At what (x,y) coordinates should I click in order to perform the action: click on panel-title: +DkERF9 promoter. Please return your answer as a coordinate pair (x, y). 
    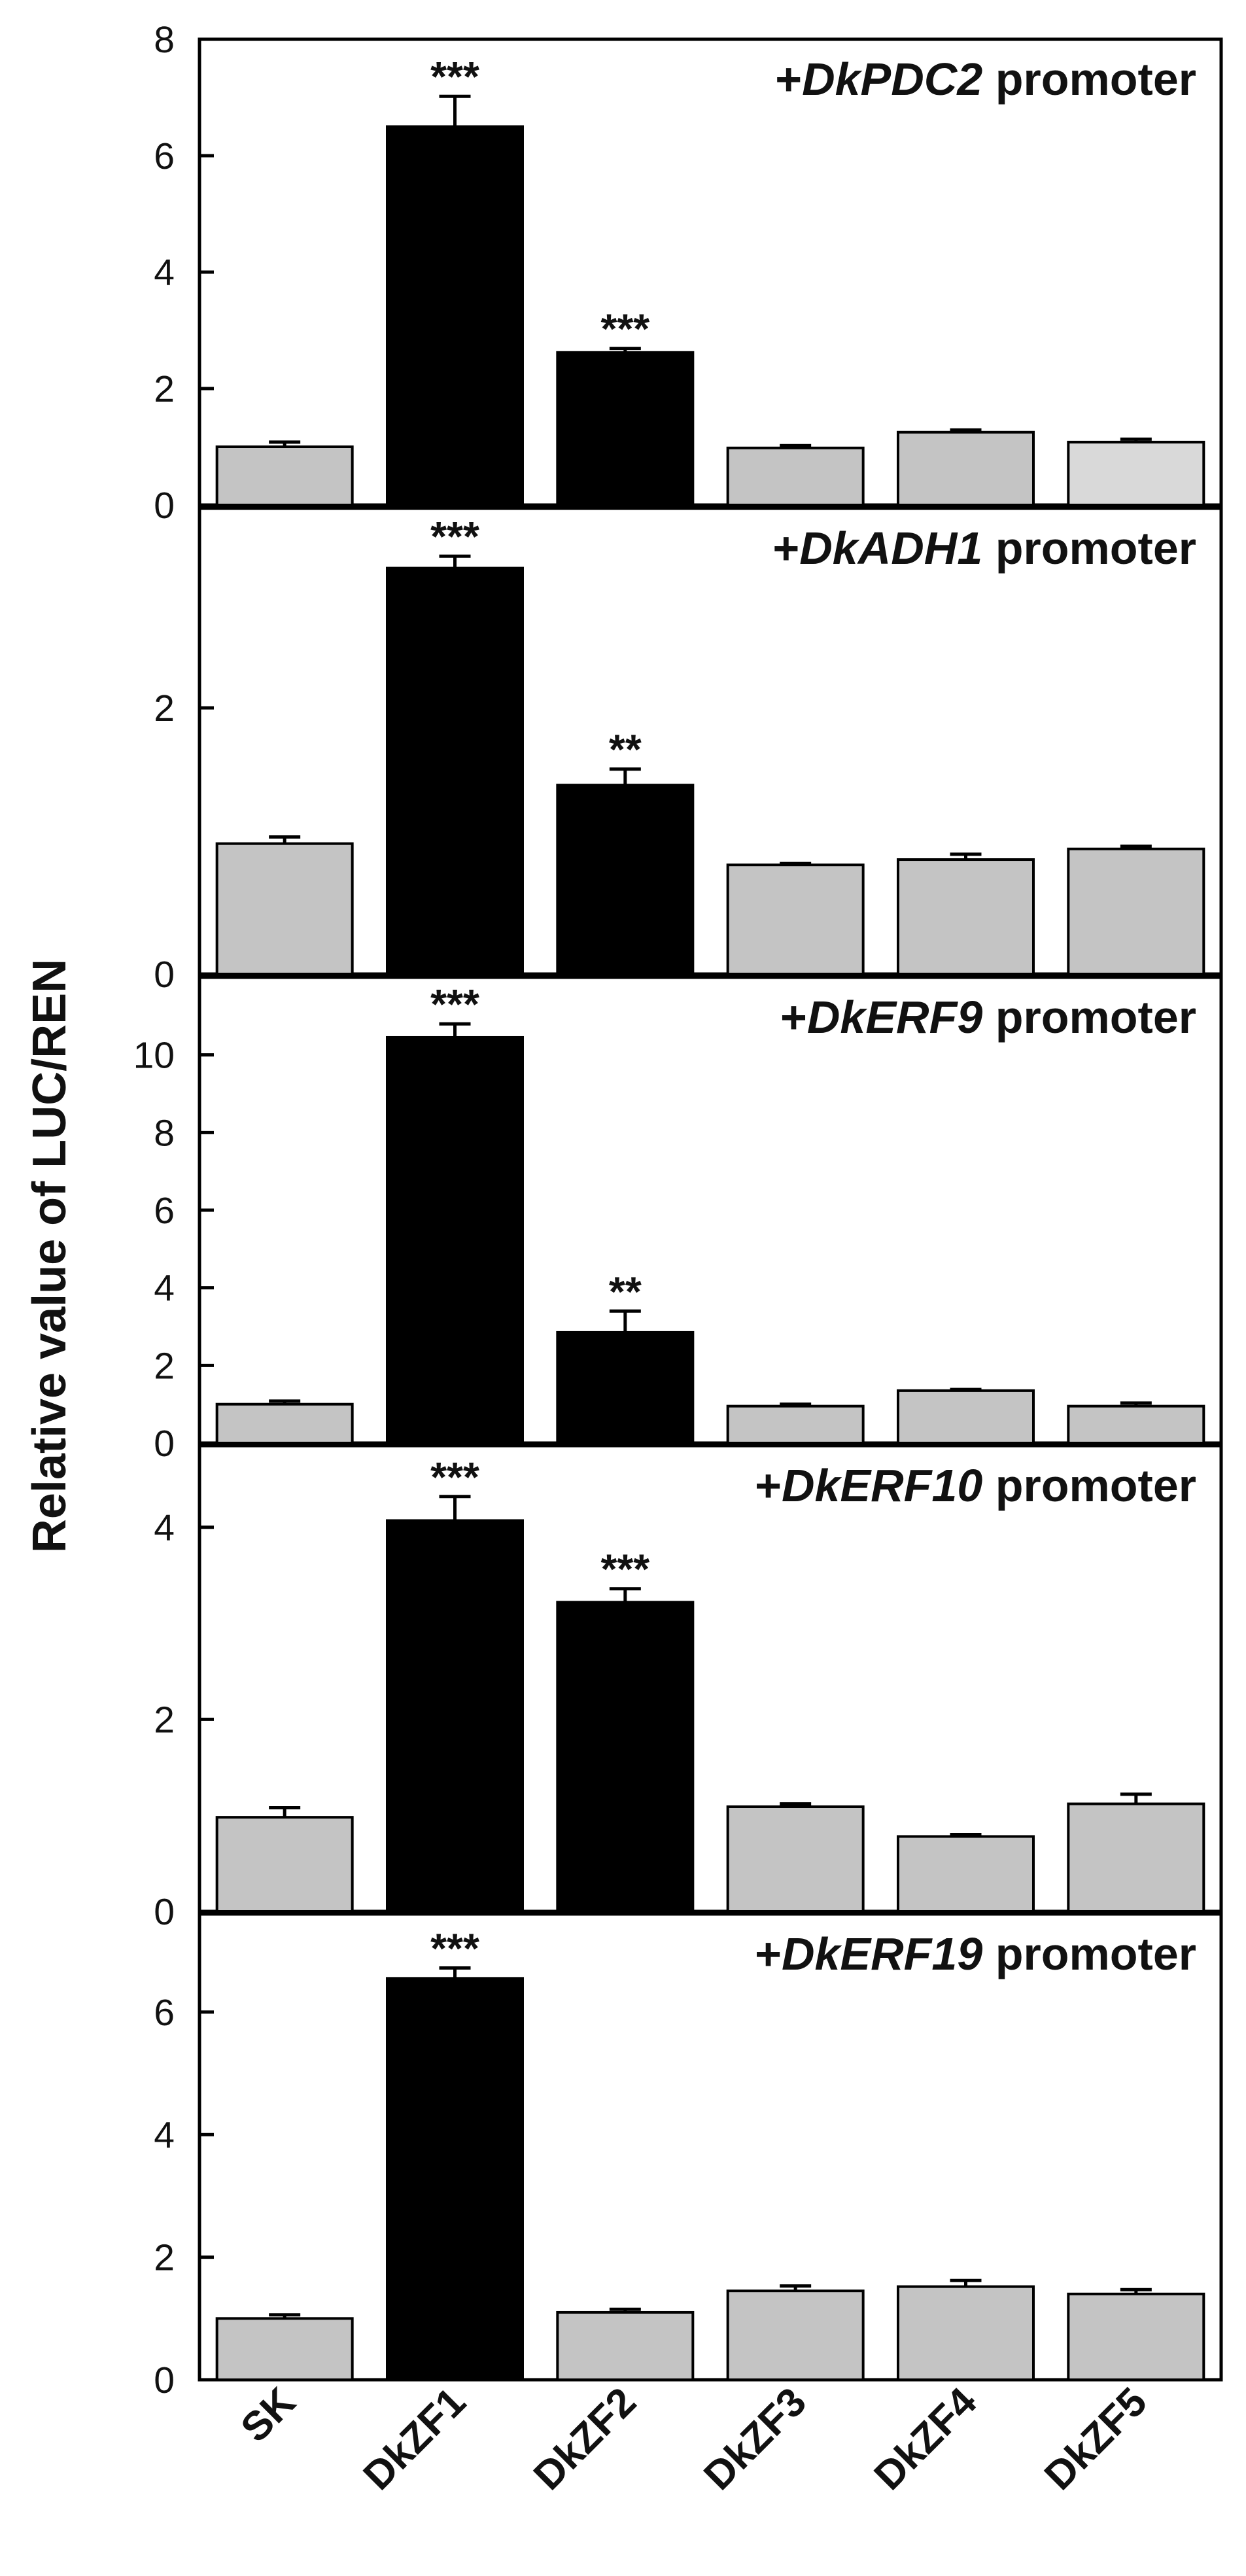
    Looking at the image, I should click on (988, 1017).